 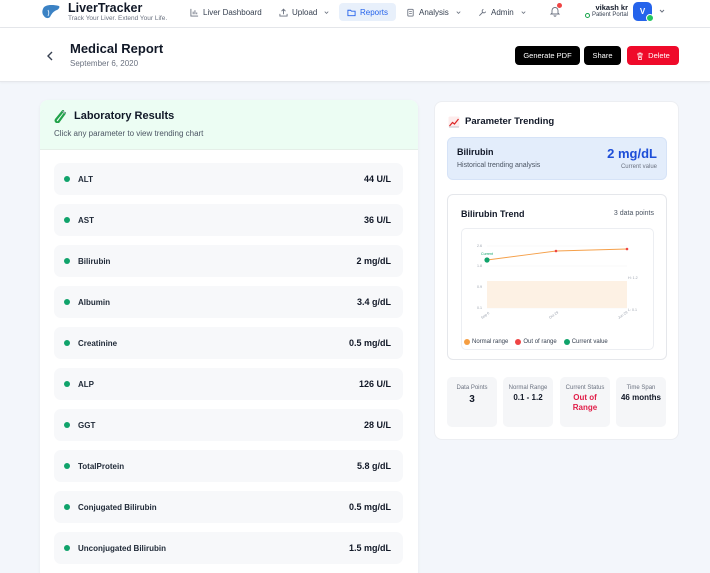 What do you see at coordinates (653, 55) in the screenshot?
I see `delete-button: Delete` at bounding box center [653, 55].